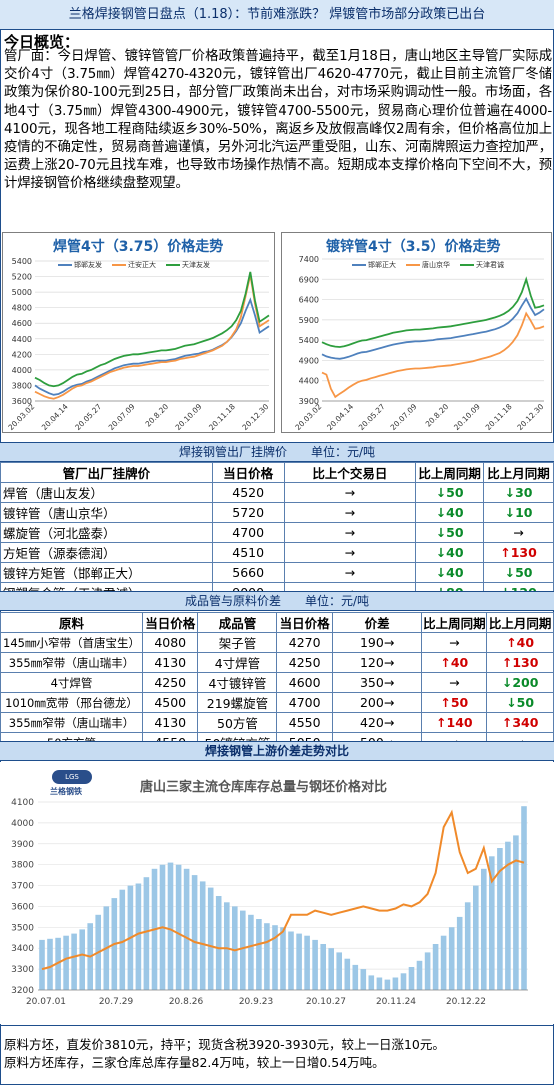 This screenshot has height=1085, width=554. What do you see at coordinates (525, 682) in the screenshot?
I see `month-value: 200` at bounding box center [525, 682].